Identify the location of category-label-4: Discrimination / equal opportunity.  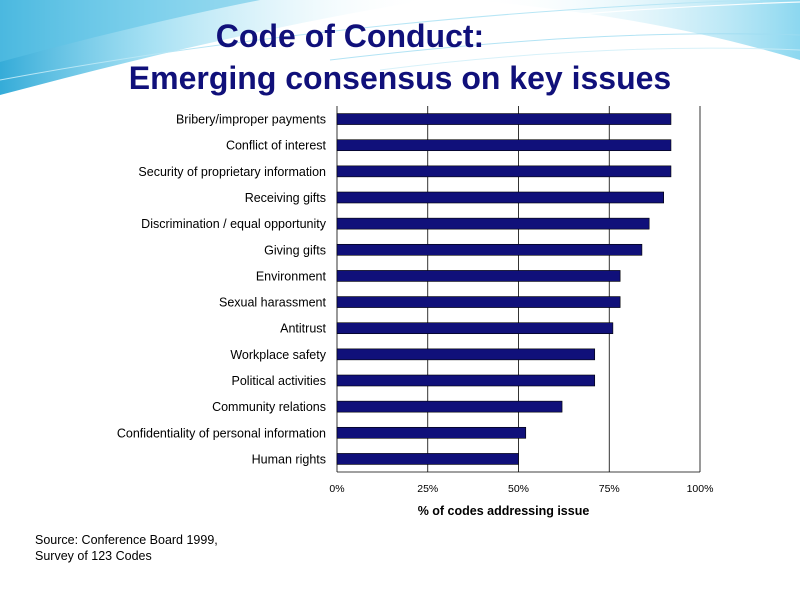
(234, 224).